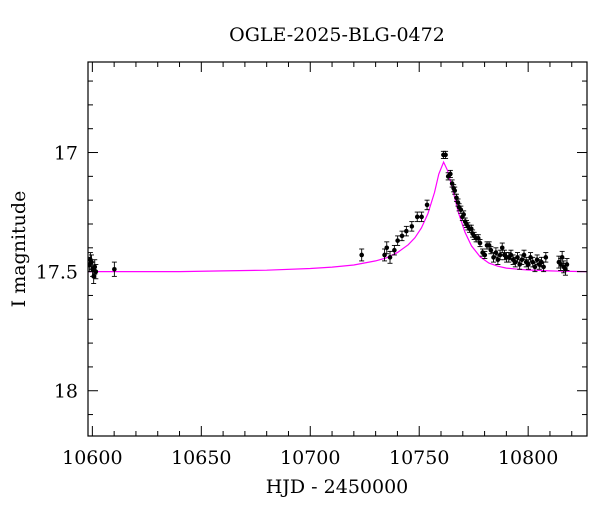  Describe the element at coordinates (92, 458) in the screenshot. I see `x-tick-label: 10600` at that location.